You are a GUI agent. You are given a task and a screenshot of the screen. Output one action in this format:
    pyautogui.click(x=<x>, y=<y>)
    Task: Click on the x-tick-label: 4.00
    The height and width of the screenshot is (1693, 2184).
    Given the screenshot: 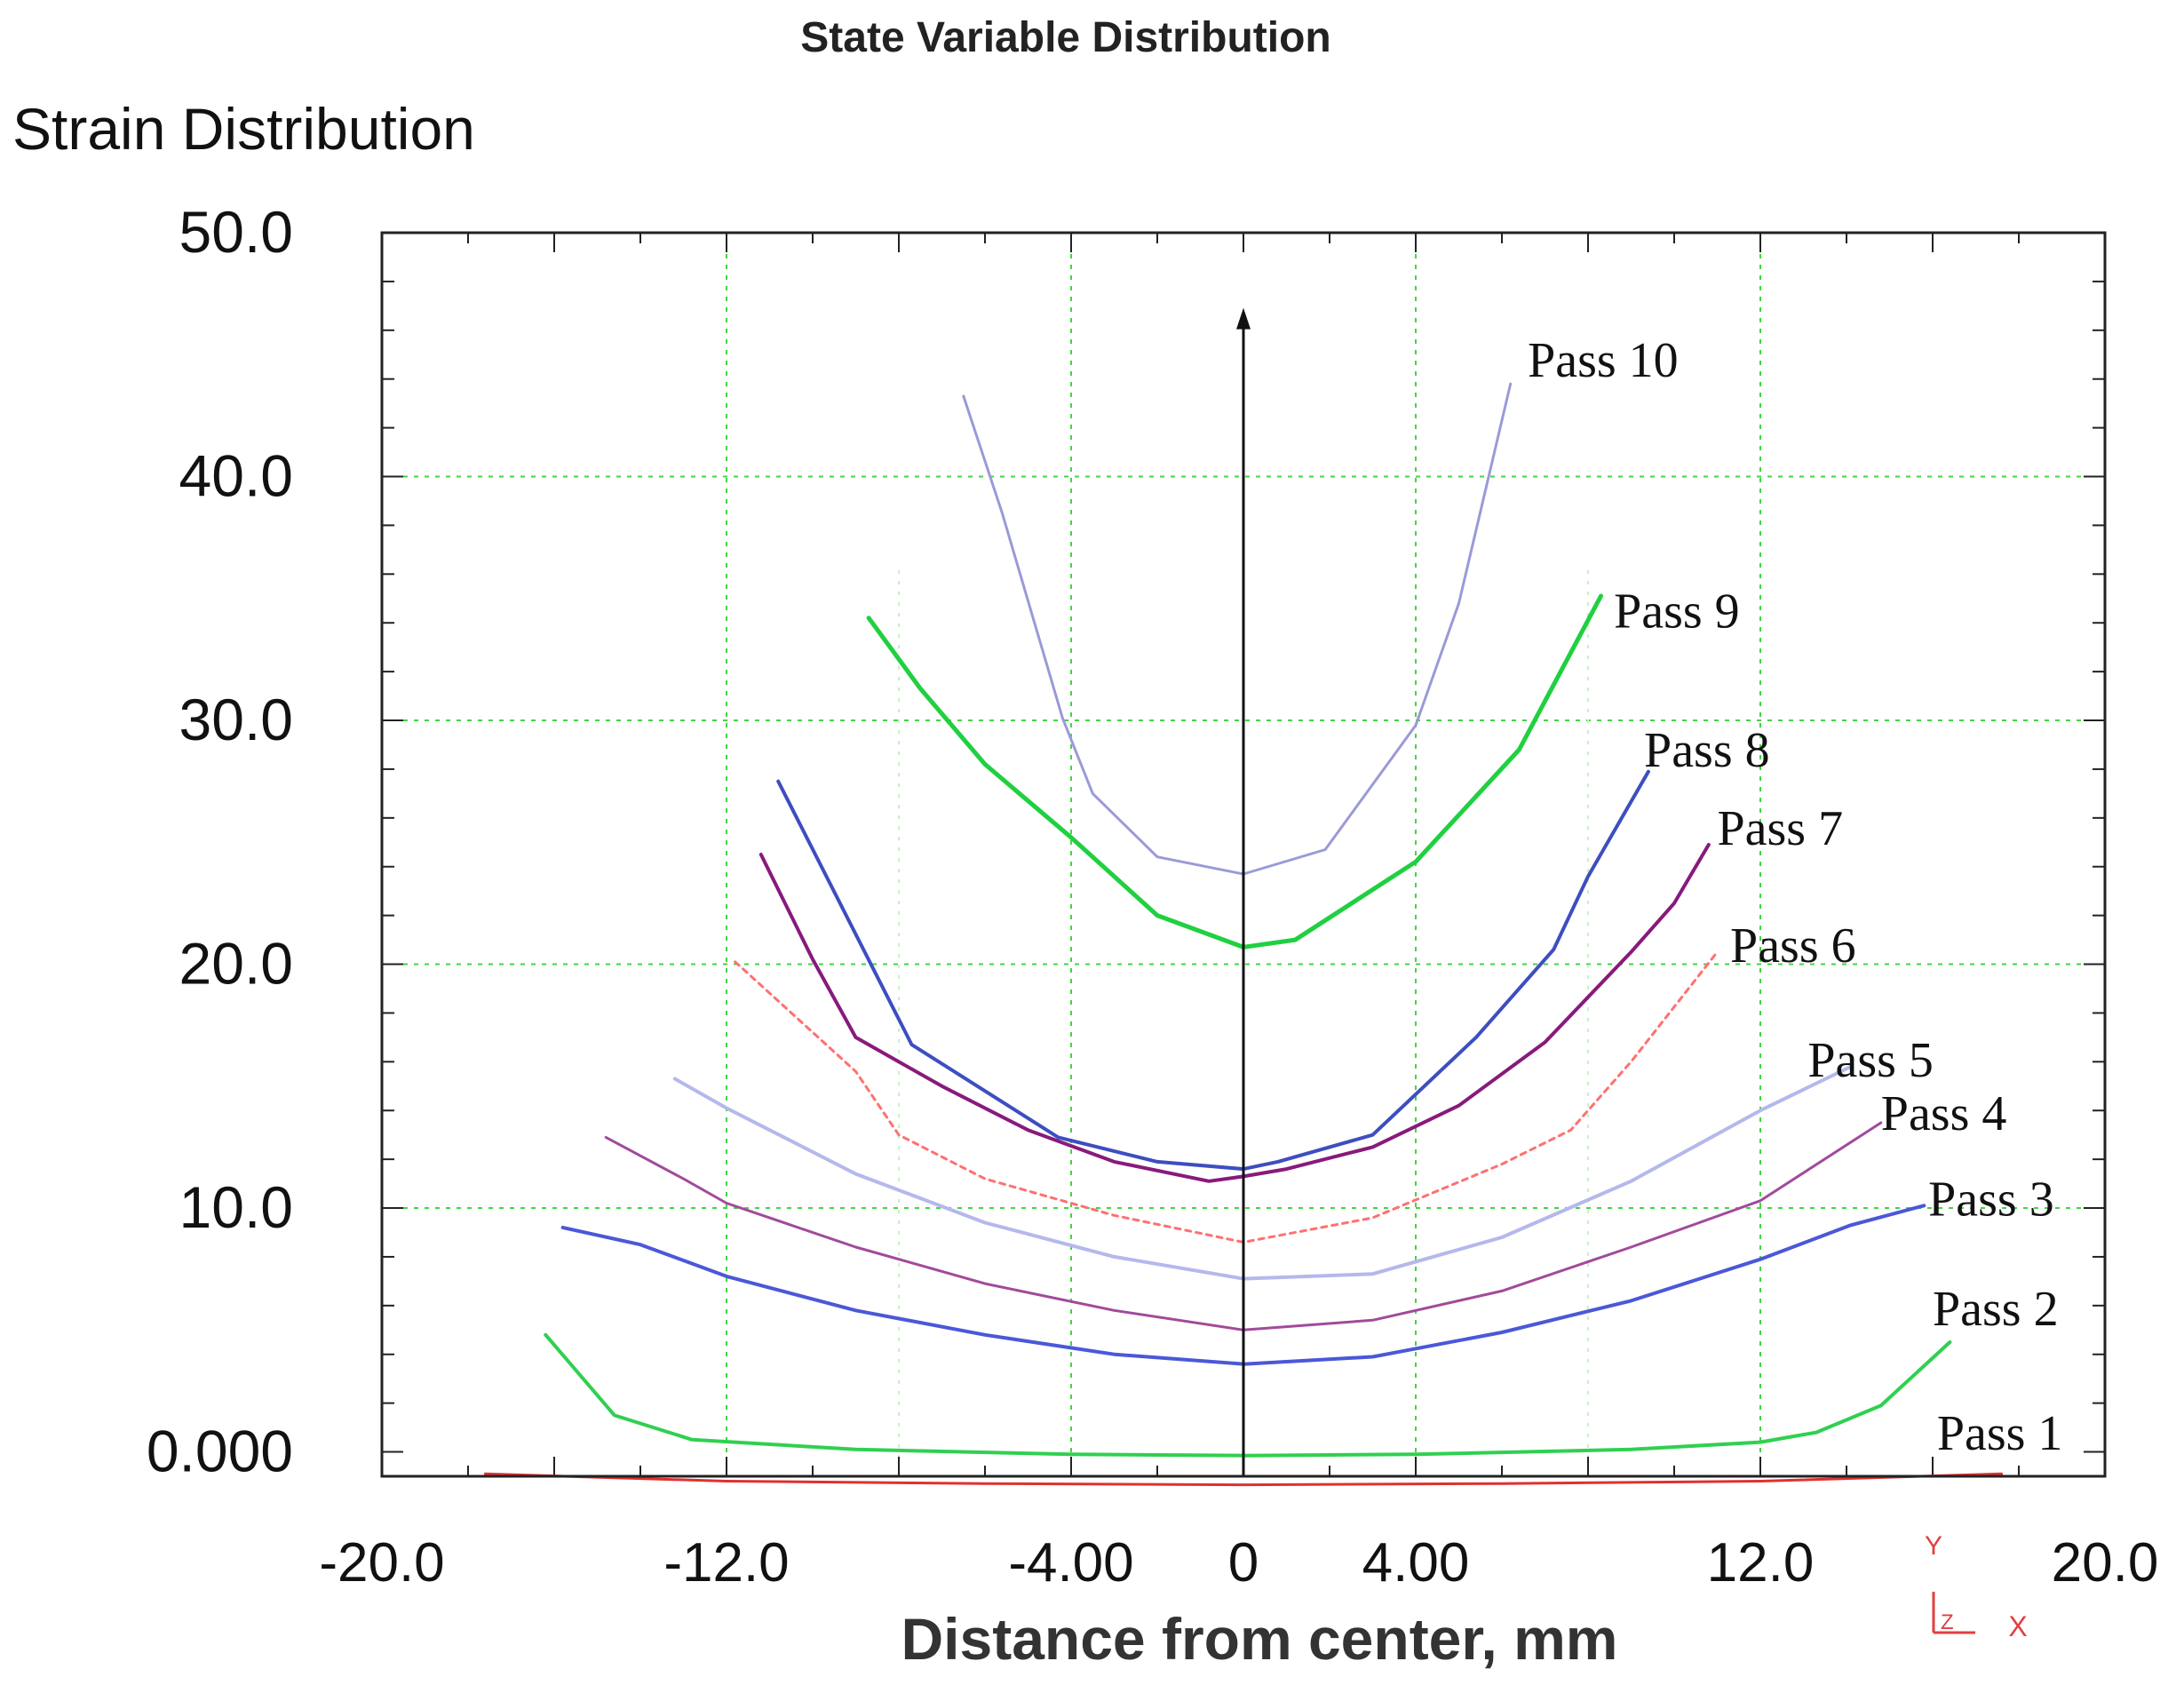 What is the action you would take?
    pyautogui.click(x=1416, y=1563)
    